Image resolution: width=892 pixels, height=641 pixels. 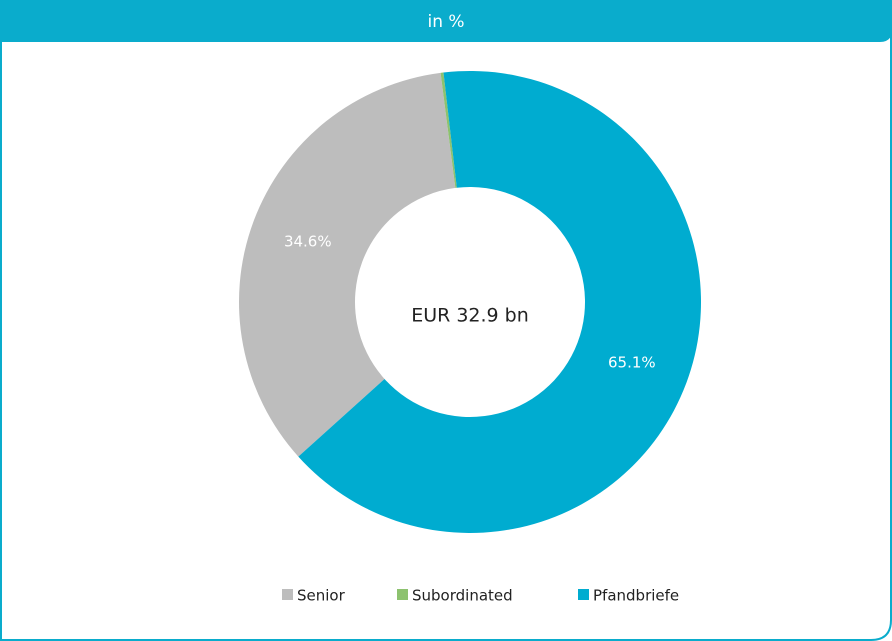 I want to click on header-bar, so click(x=446, y=21).